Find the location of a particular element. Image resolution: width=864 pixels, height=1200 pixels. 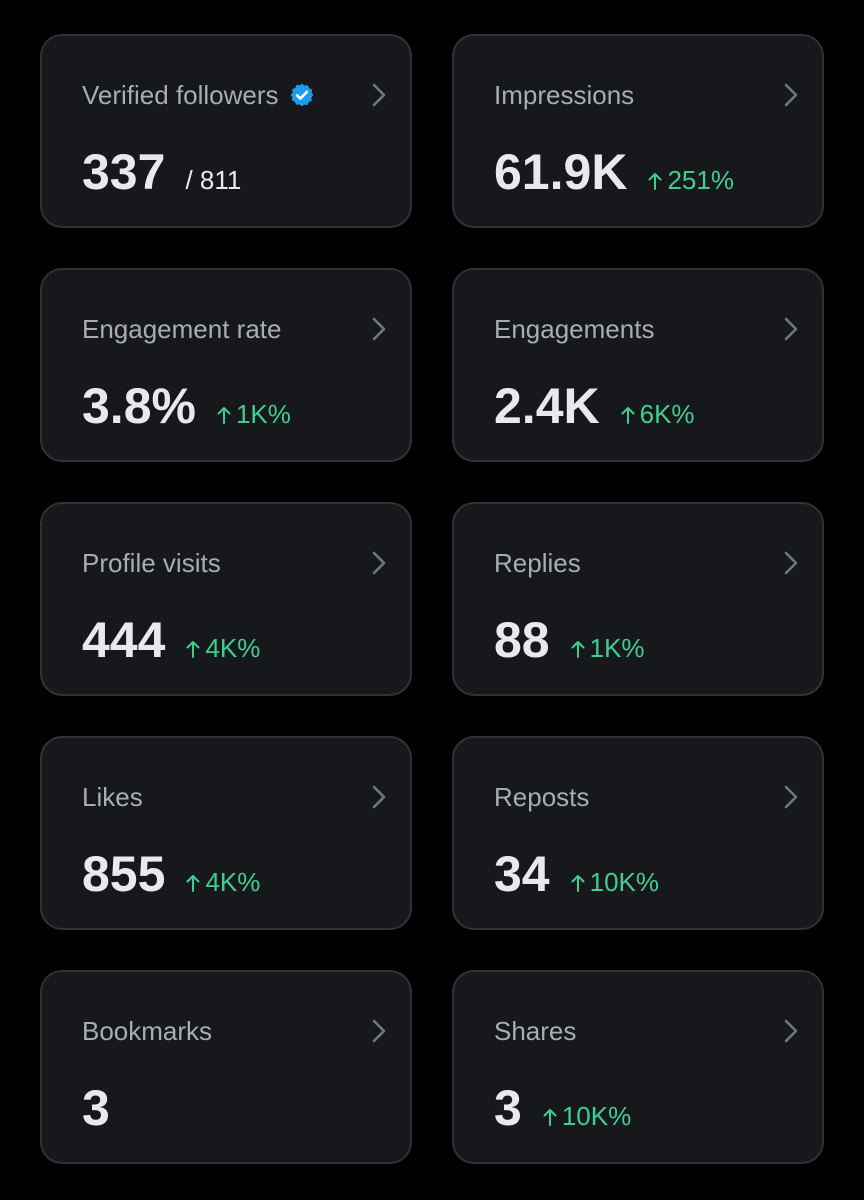

card-value: 855 is located at coordinates (124, 874).